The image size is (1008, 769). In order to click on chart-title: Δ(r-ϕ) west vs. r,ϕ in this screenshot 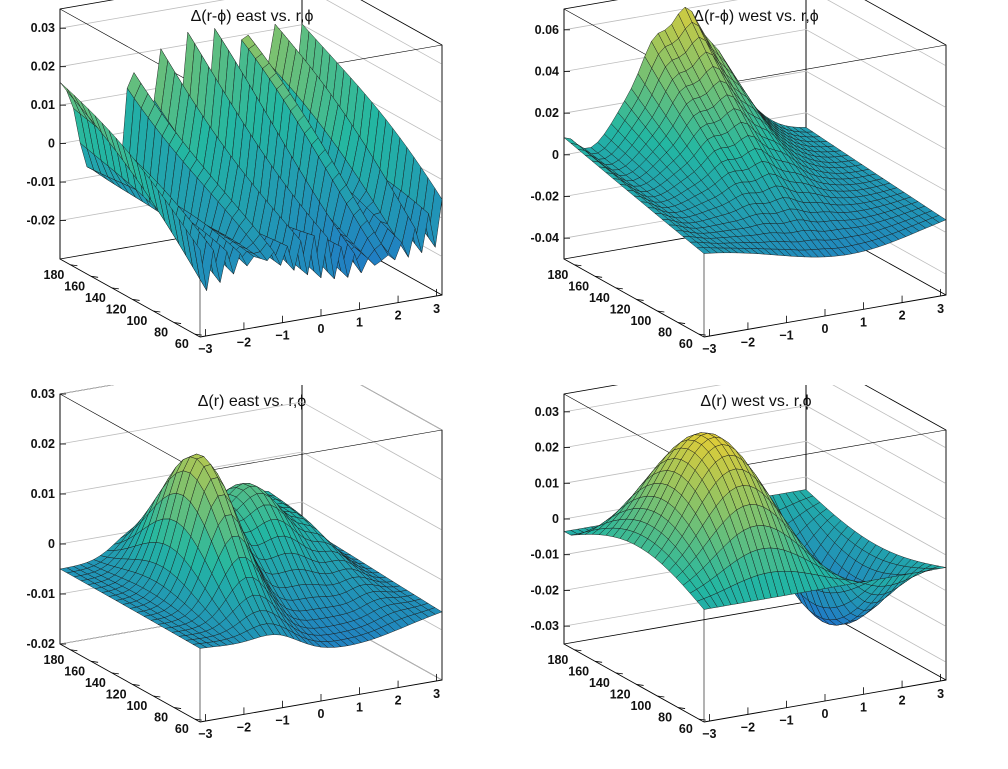, I will do `click(756, 16)`.